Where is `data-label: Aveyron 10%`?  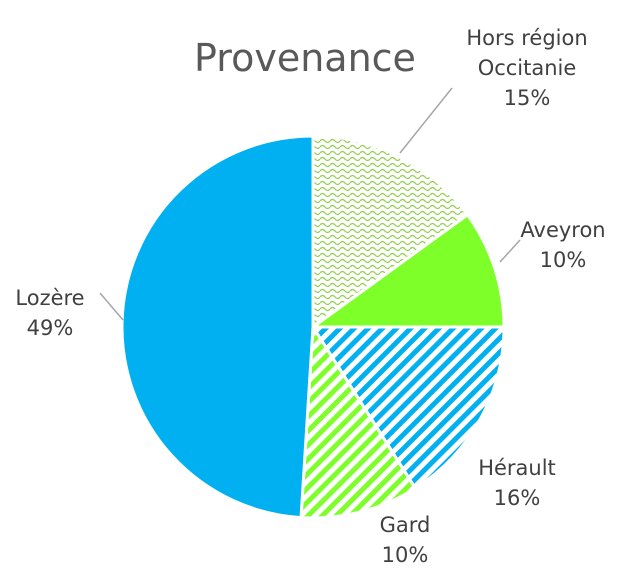
data-label: Aveyron 10% is located at coordinates (563, 245).